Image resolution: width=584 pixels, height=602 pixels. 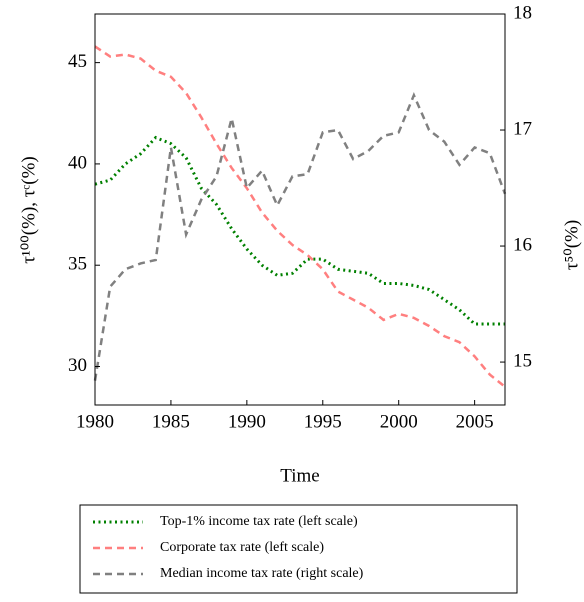 I want to click on y-tick-label: 35, so click(x=77, y=264).